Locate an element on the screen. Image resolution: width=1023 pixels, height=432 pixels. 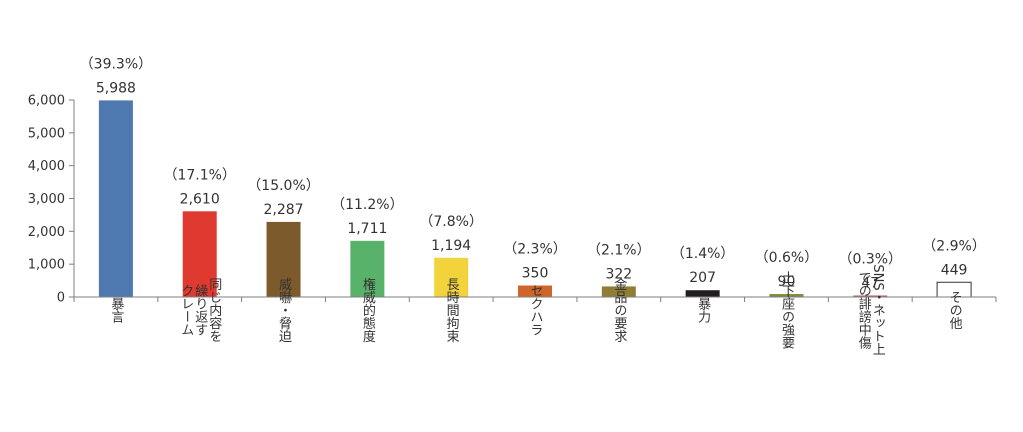
category-label: クレーム is located at coordinates (185, 310).